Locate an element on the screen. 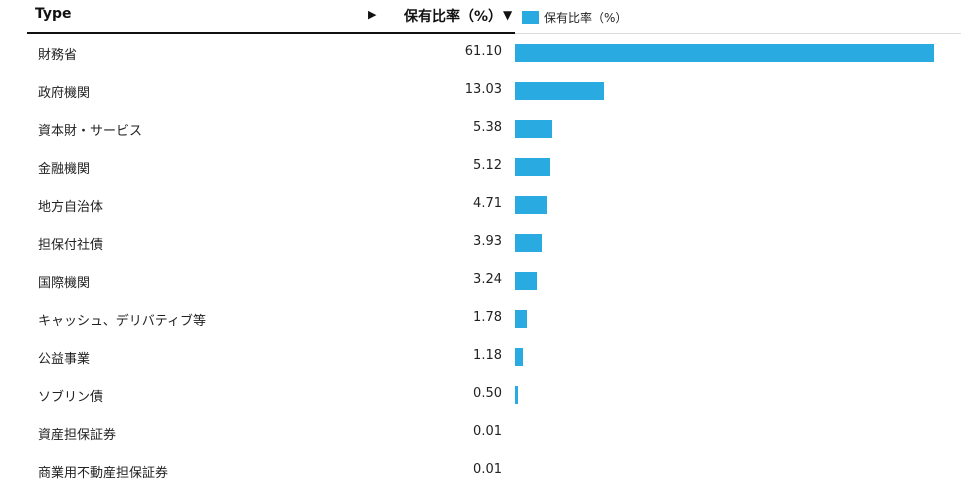  legend-label: 保有比率（%） is located at coordinates (586, 17).